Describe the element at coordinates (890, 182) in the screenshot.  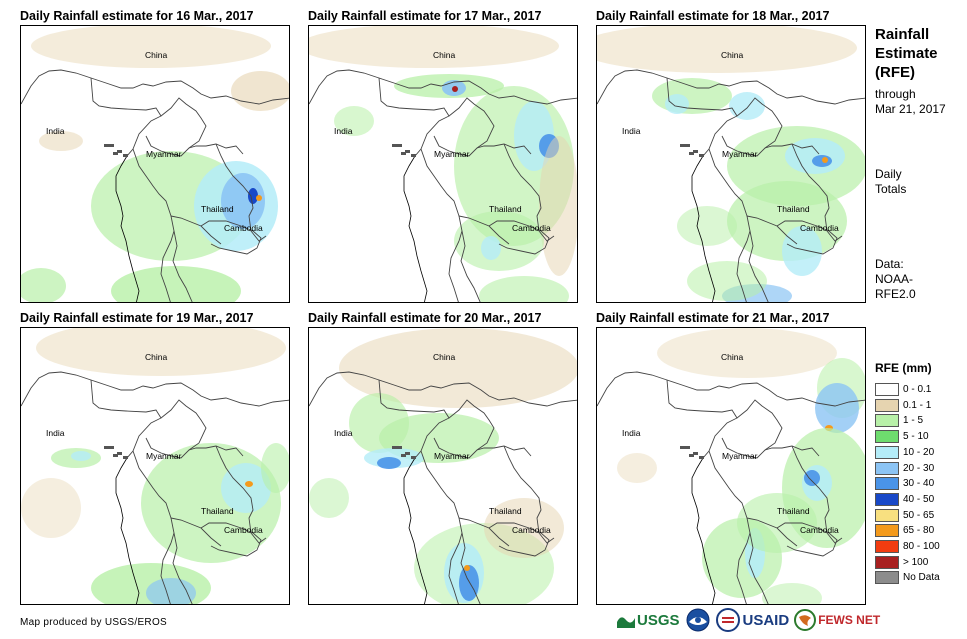
I see `daily-totals-label: Daily Totals` at that location.